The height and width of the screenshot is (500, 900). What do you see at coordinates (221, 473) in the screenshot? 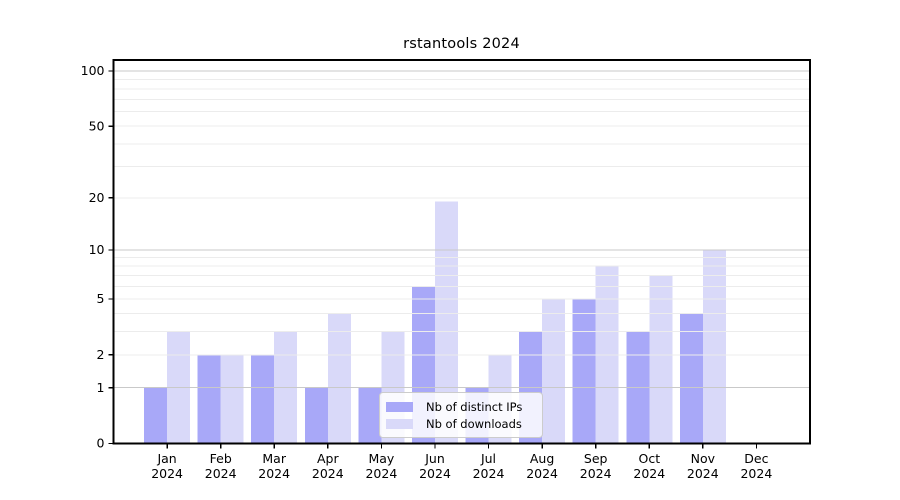
I see `xtick-label-year-feb: 2024` at bounding box center [221, 473].